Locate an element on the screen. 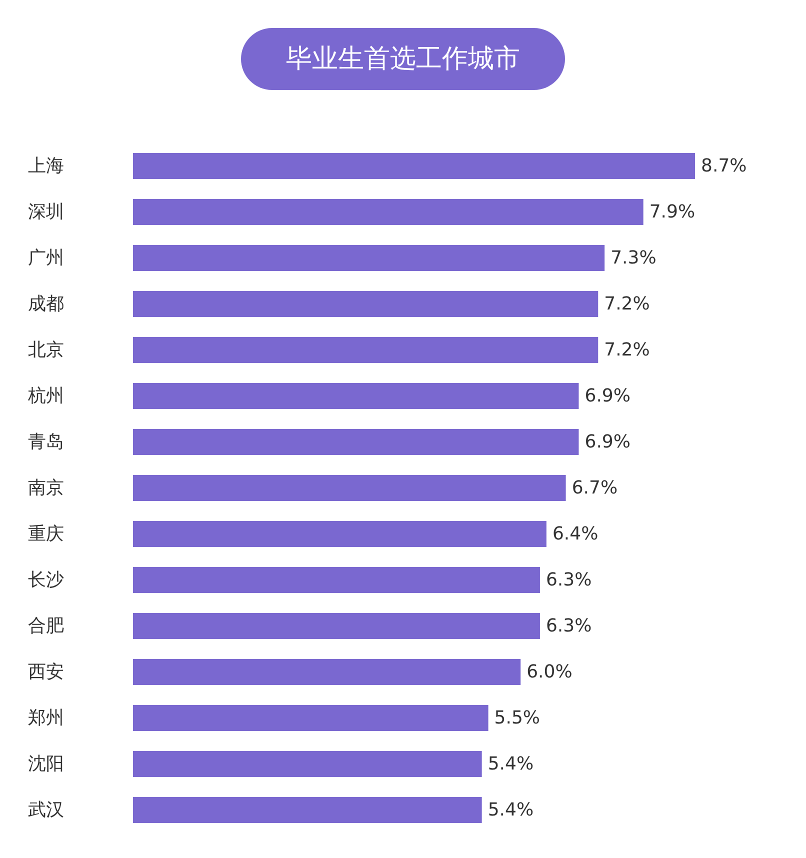 This screenshot has width=806, height=858. y-tick-label: 郑州 is located at coordinates (46, 718).